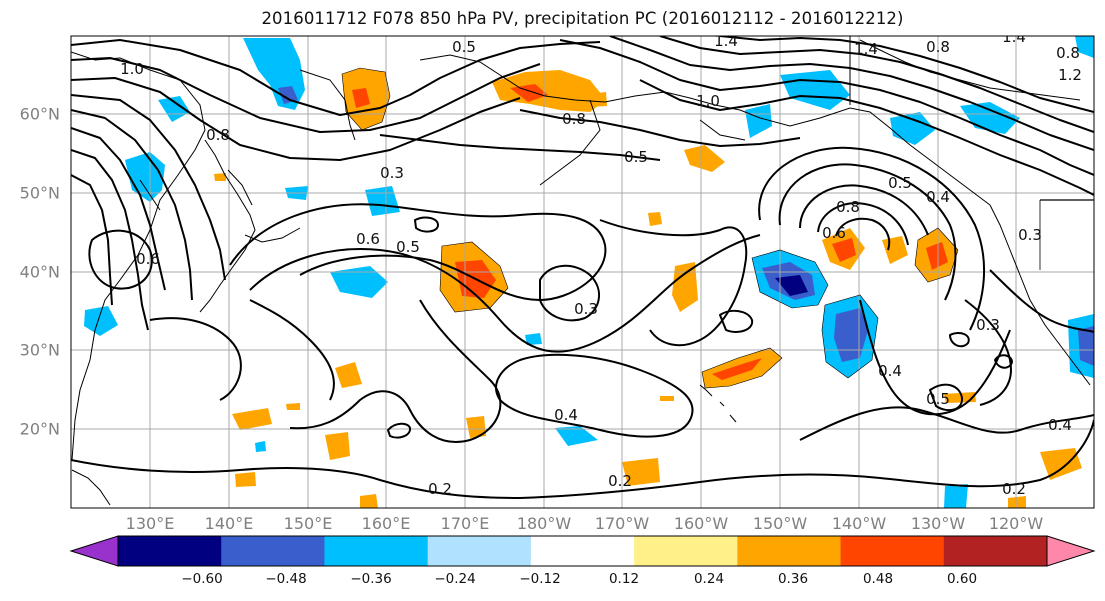 The width and height of the screenshot is (1105, 601). What do you see at coordinates (39, 272) in the screenshot?
I see `lat-label-40n: 40°N` at bounding box center [39, 272].